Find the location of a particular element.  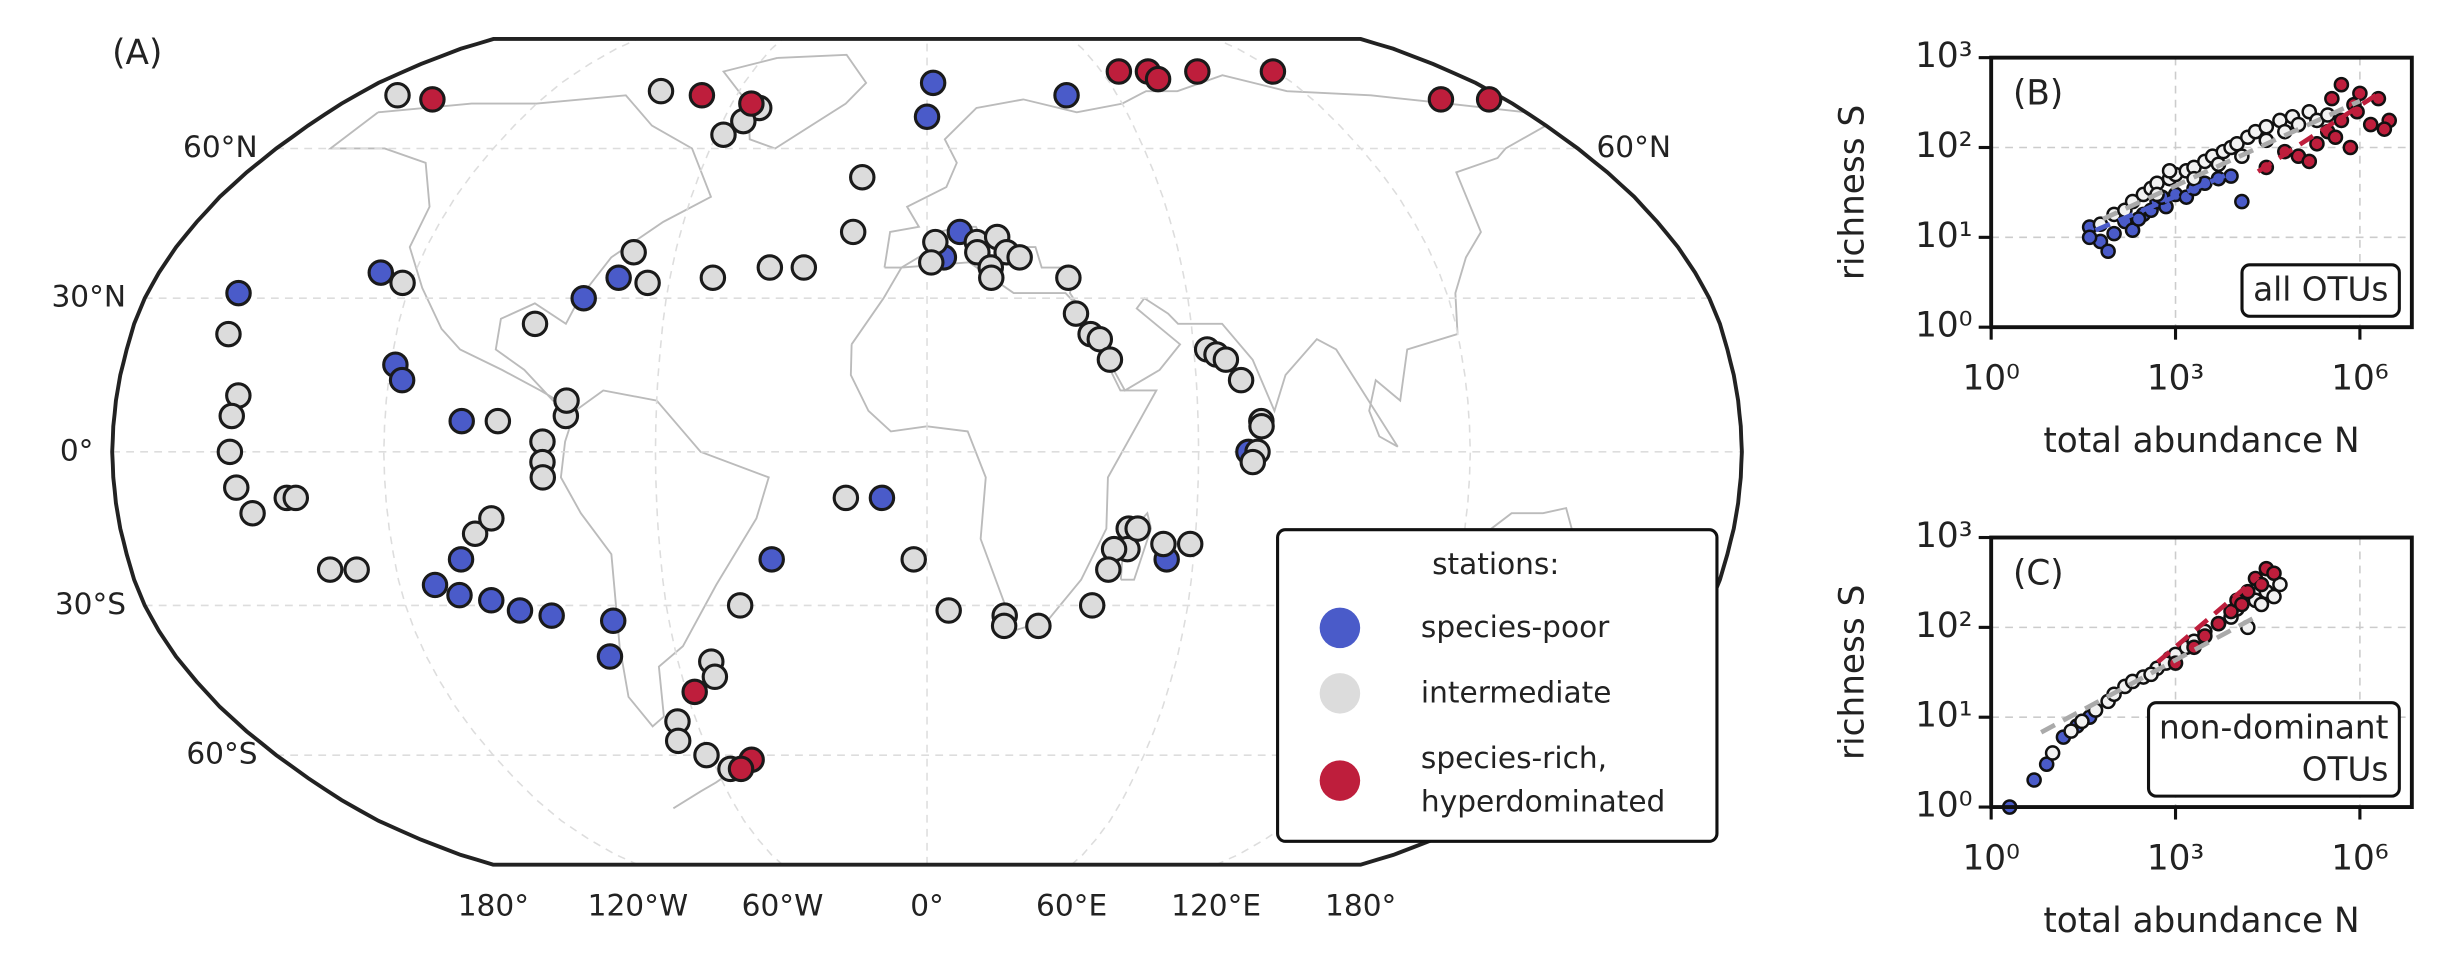

x-tick-label: 10⁰ is located at coordinates (1990, 379).